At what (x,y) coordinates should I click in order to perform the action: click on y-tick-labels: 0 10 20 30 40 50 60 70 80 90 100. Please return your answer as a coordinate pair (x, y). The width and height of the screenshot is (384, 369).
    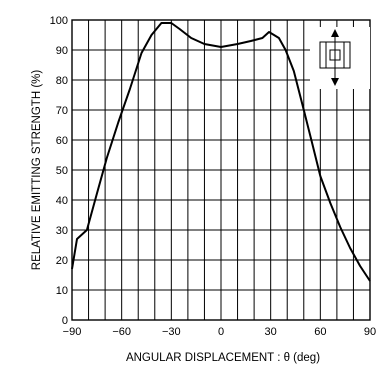
    Looking at the image, I should click on (59, 171).